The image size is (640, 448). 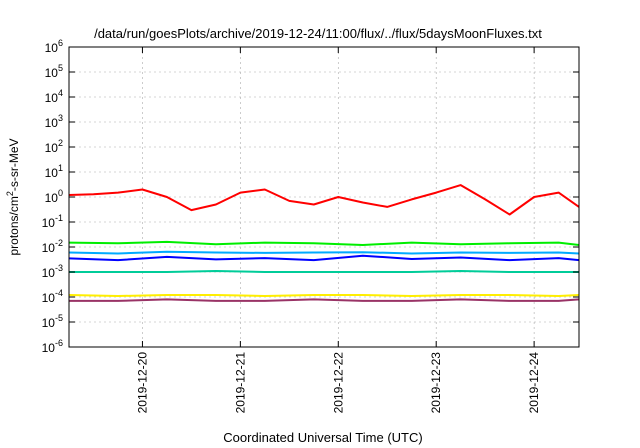 What do you see at coordinates (240, 383) in the screenshot?
I see `x-tick-label: 2019-12-21` at bounding box center [240, 383].